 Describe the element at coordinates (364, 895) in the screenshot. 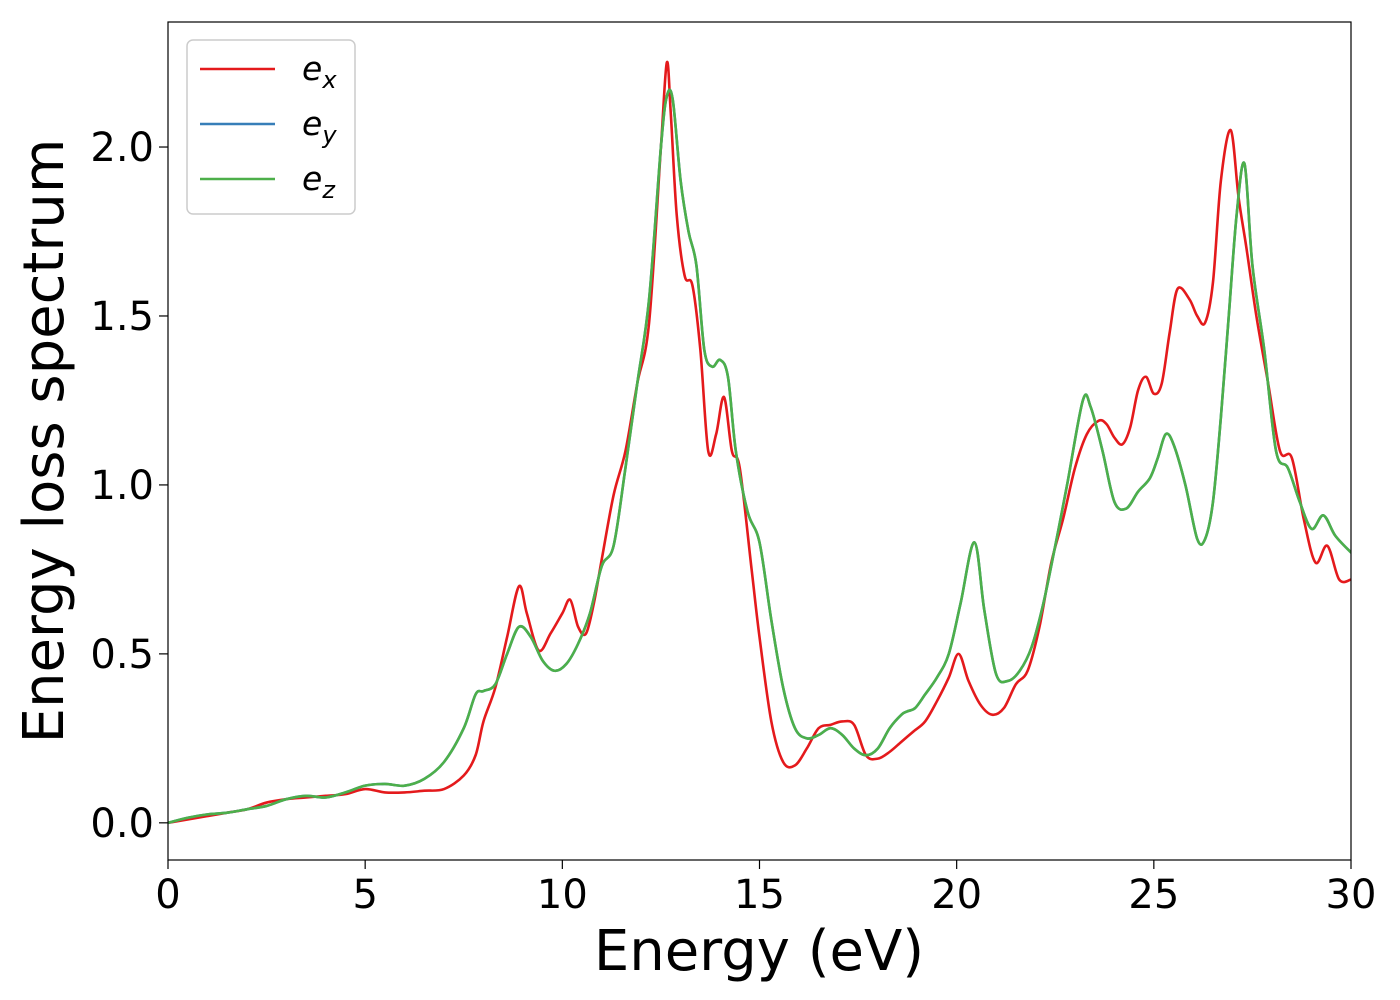

I see `x-tick-label: 5` at that location.